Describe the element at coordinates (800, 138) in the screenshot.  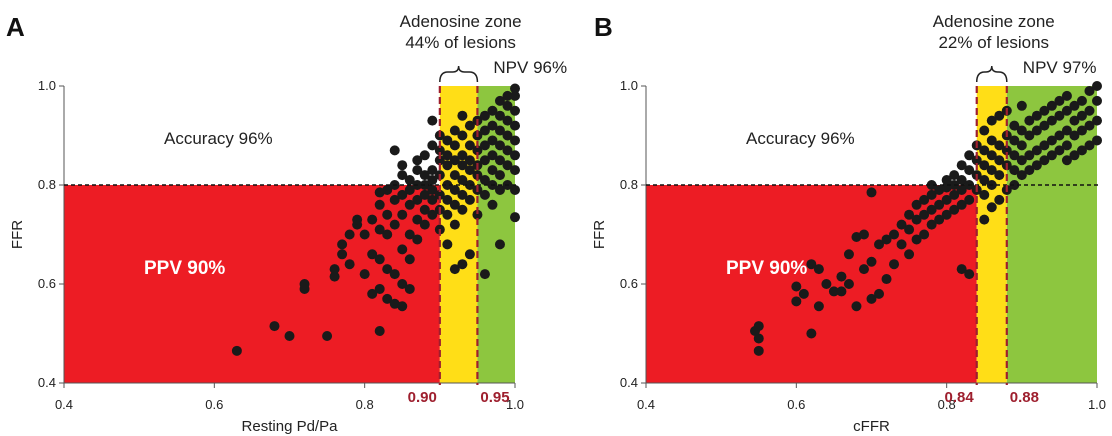
I see `panel-b-accuracy-label: Accuracy 96%` at that location.